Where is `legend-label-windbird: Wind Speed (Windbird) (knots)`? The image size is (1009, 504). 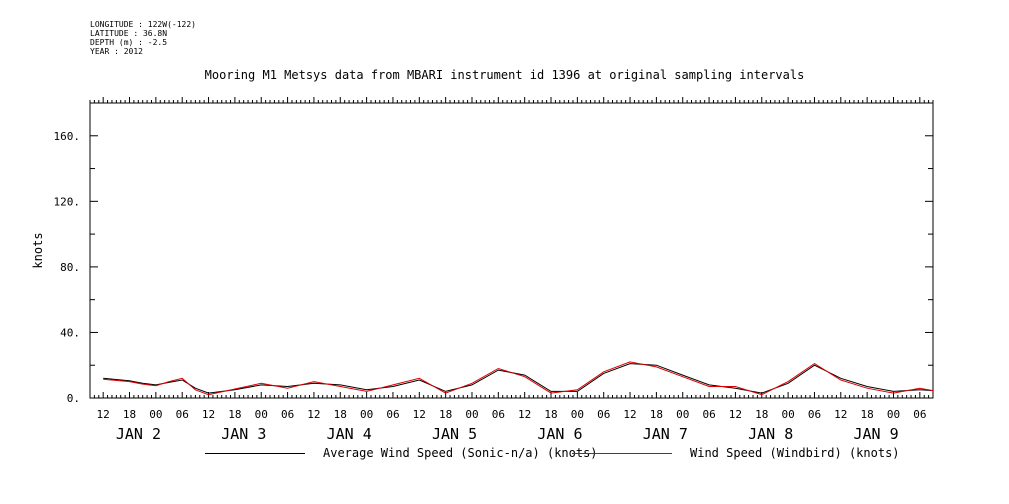 legend-label-windbird: Wind Speed (Windbird) (knots) is located at coordinates (795, 453).